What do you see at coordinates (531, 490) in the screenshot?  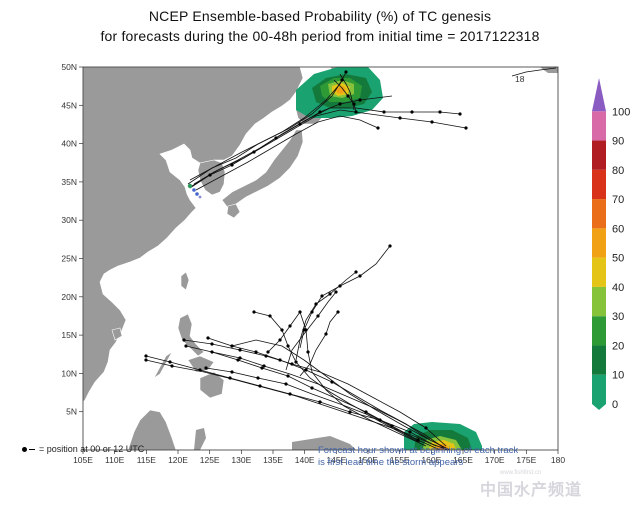 I see `watermark-logo: 中国水产频道` at bounding box center [531, 490].